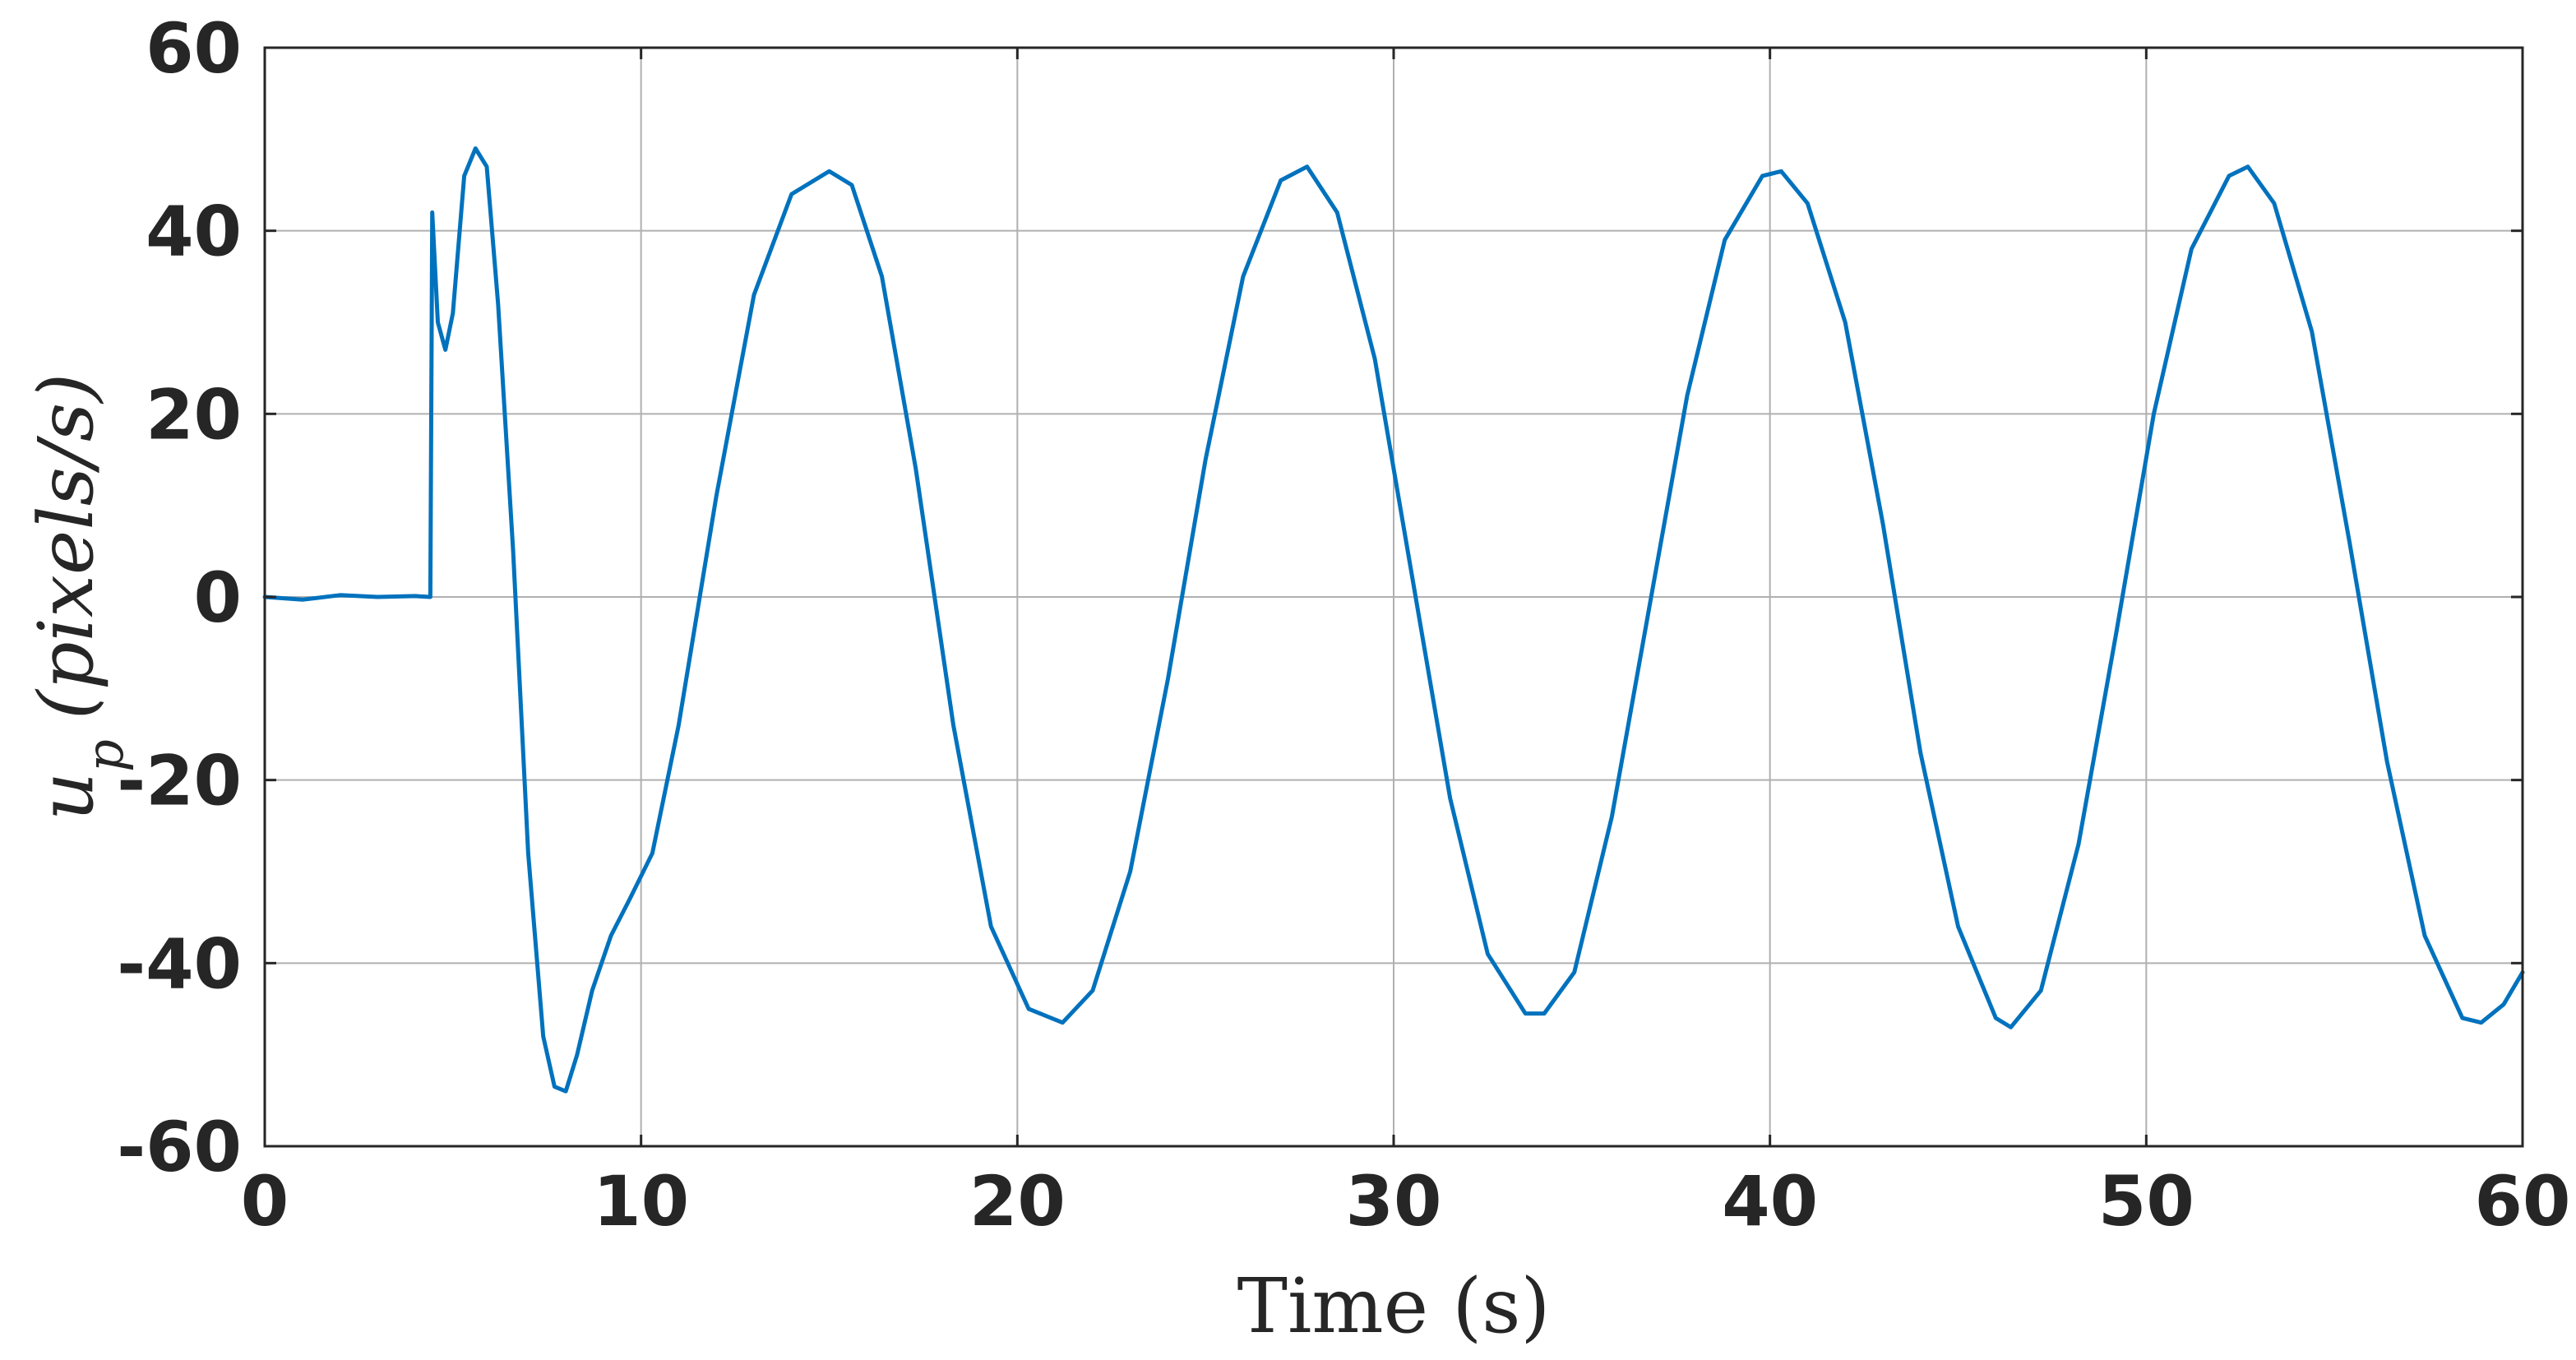 This screenshot has height=1360, width=2576. Describe the element at coordinates (1017, 1201) in the screenshot. I see `x-tick-label: 20` at that location.